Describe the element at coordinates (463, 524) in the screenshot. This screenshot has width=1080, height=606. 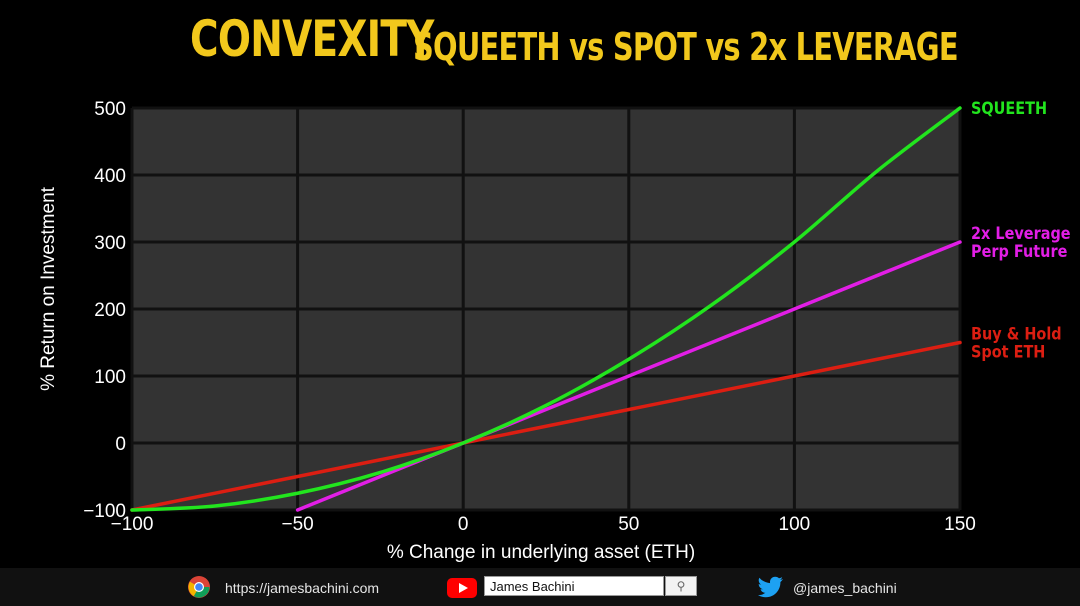
I see `x-tick-label: 0` at that location.